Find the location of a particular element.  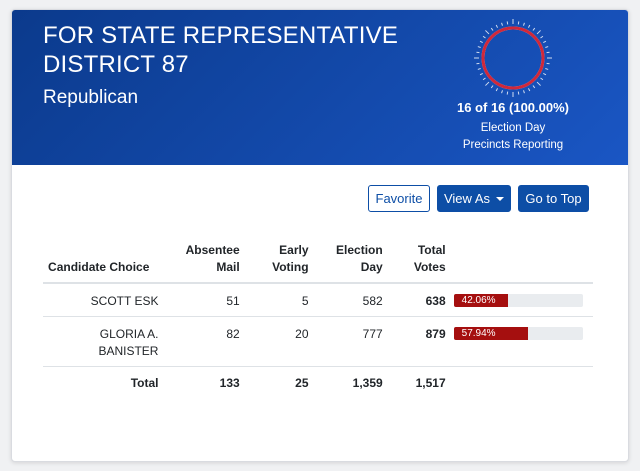

header-early-line1: Early is located at coordinates (294, 250).